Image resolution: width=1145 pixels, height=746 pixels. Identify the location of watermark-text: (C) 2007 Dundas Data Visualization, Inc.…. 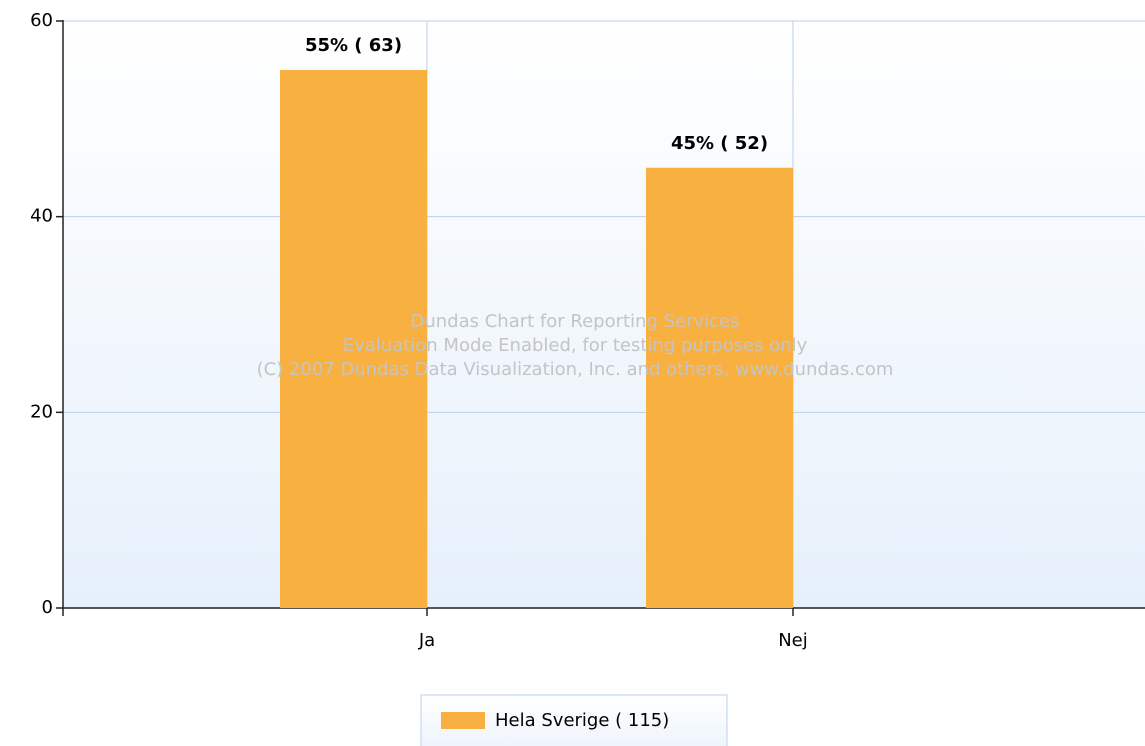
(575, 369).